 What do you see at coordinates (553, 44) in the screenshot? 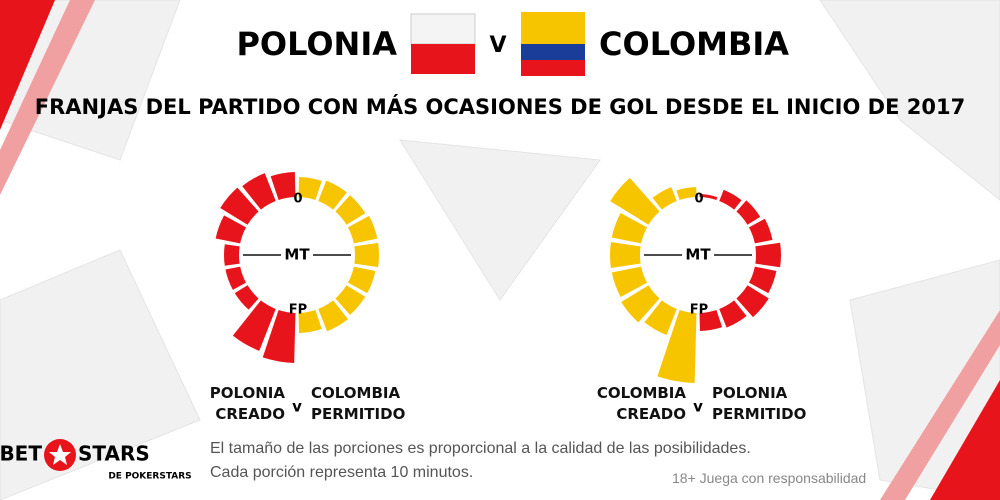
I see `flag-colombia` at bounding box center [553, 44].